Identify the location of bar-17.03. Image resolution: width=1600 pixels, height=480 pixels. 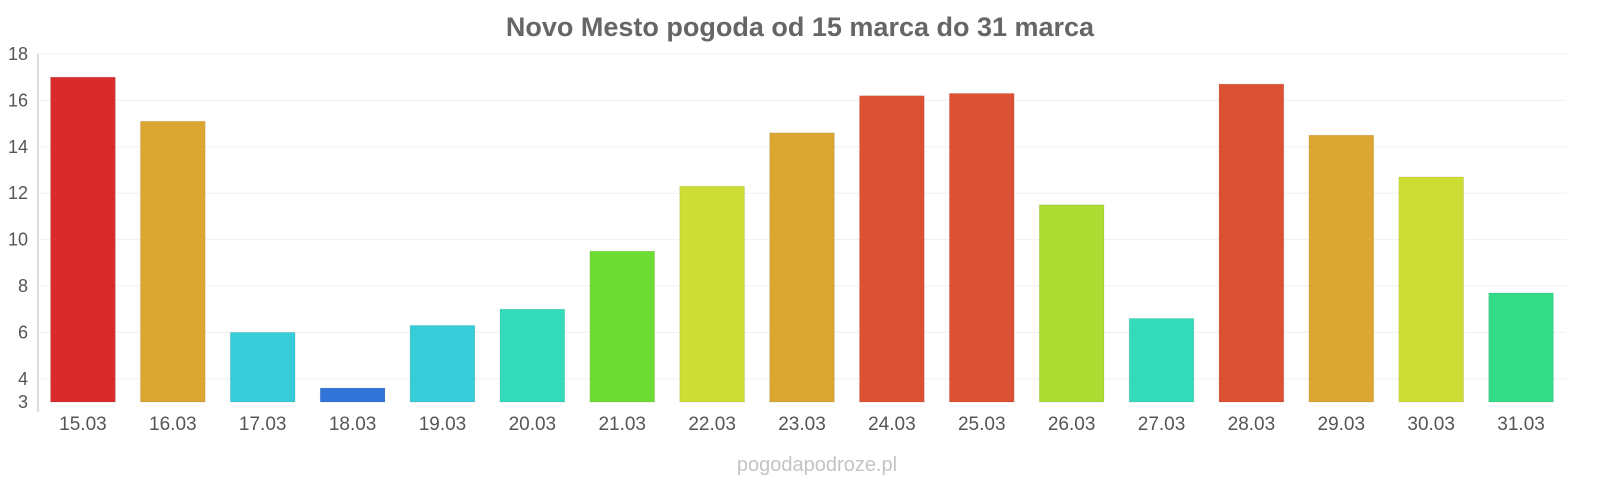
(262, 367).